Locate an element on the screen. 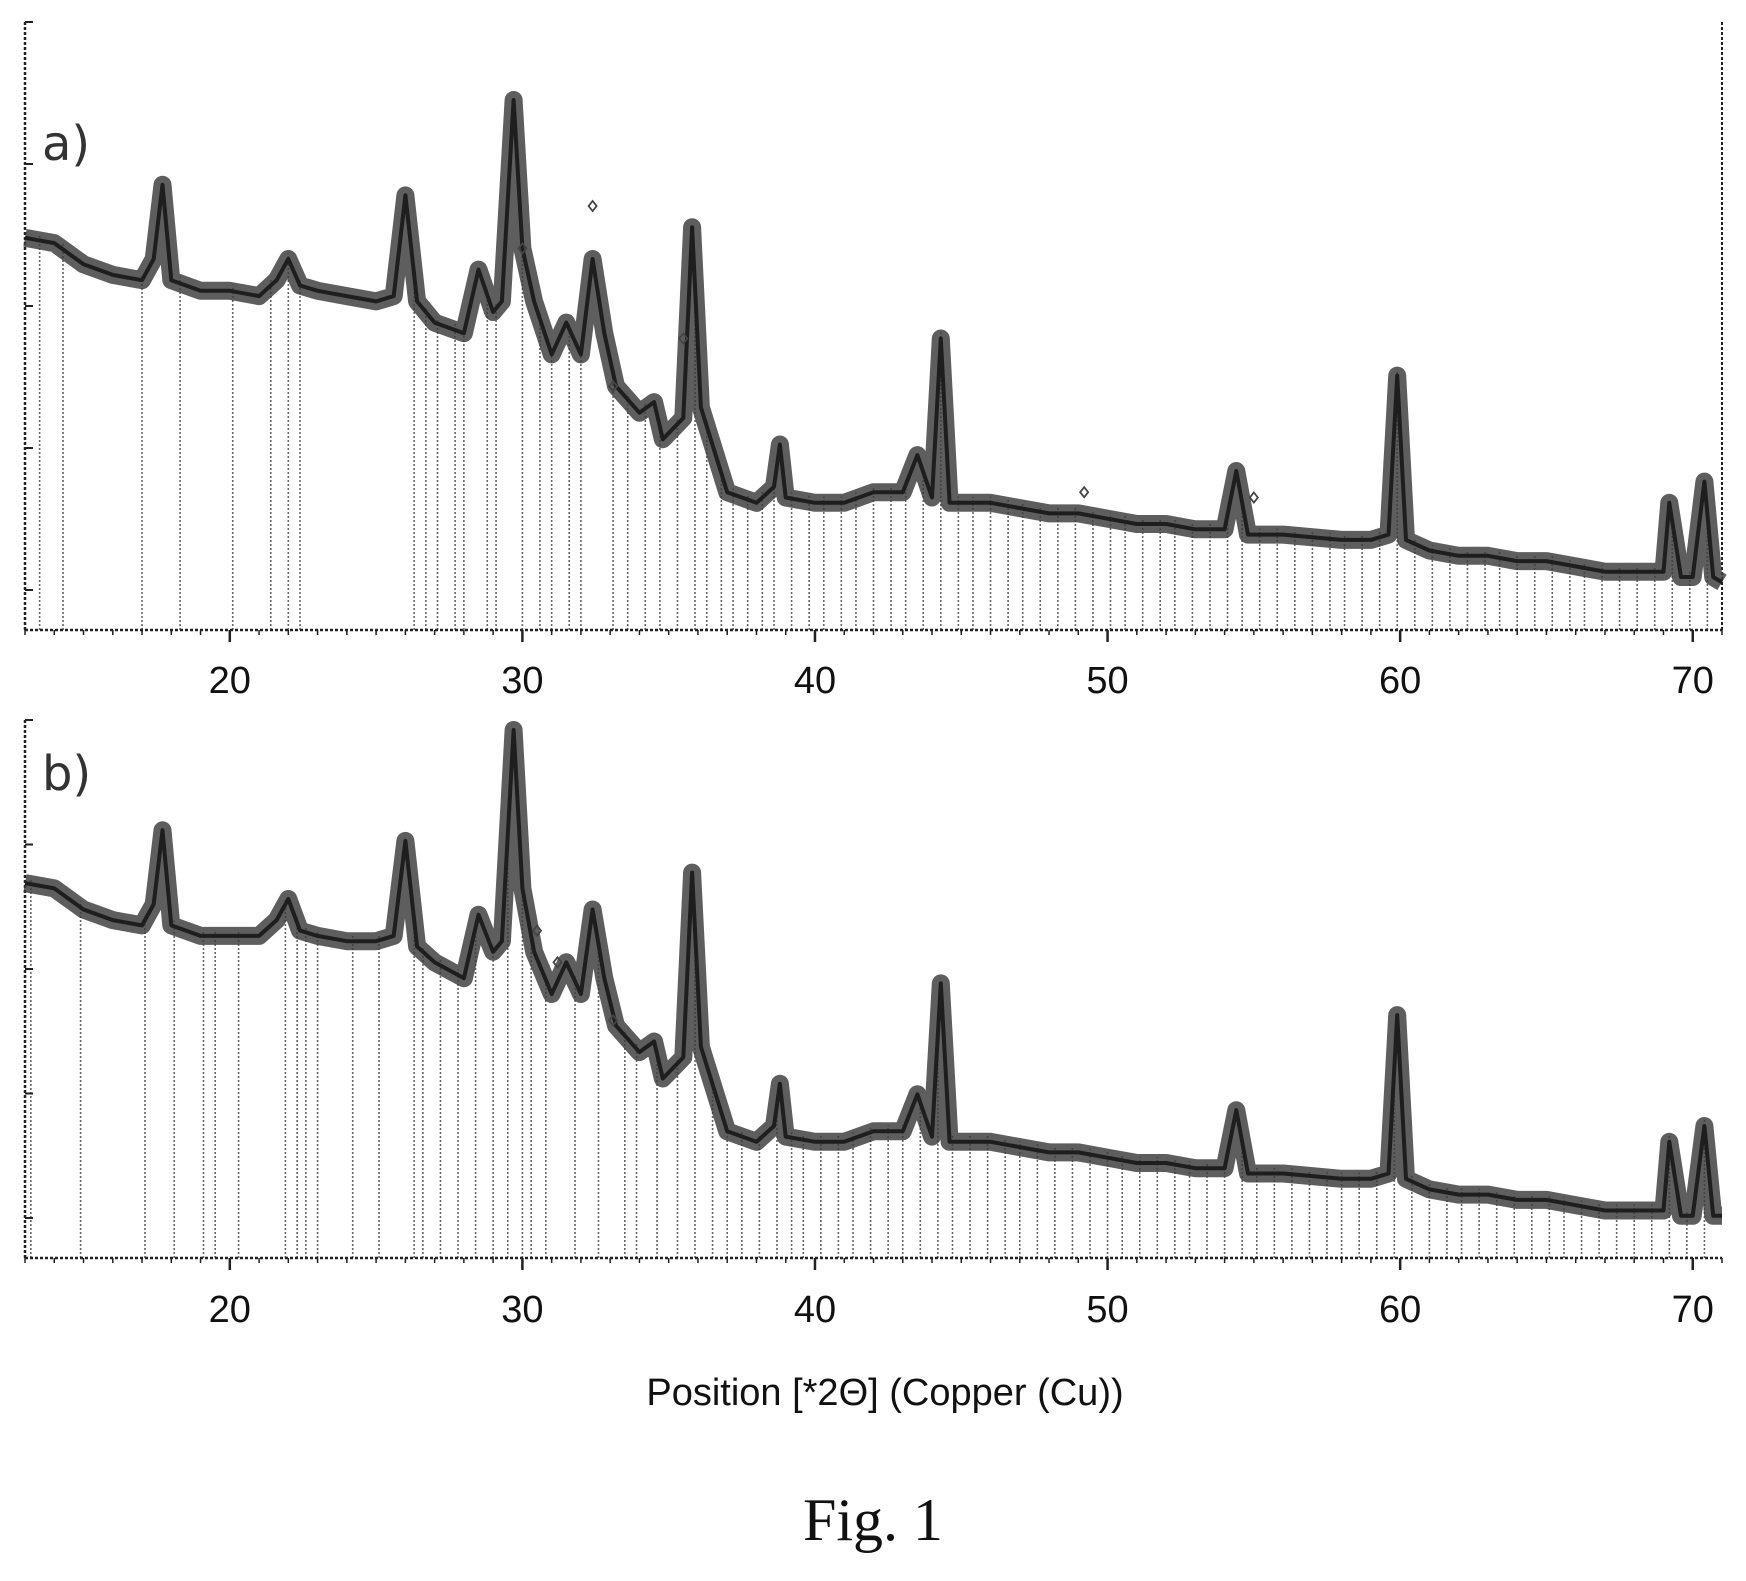 The height and width of the screenshot is (1581, 1746). panel-b-label: b) is located at coordinates (66, 774).